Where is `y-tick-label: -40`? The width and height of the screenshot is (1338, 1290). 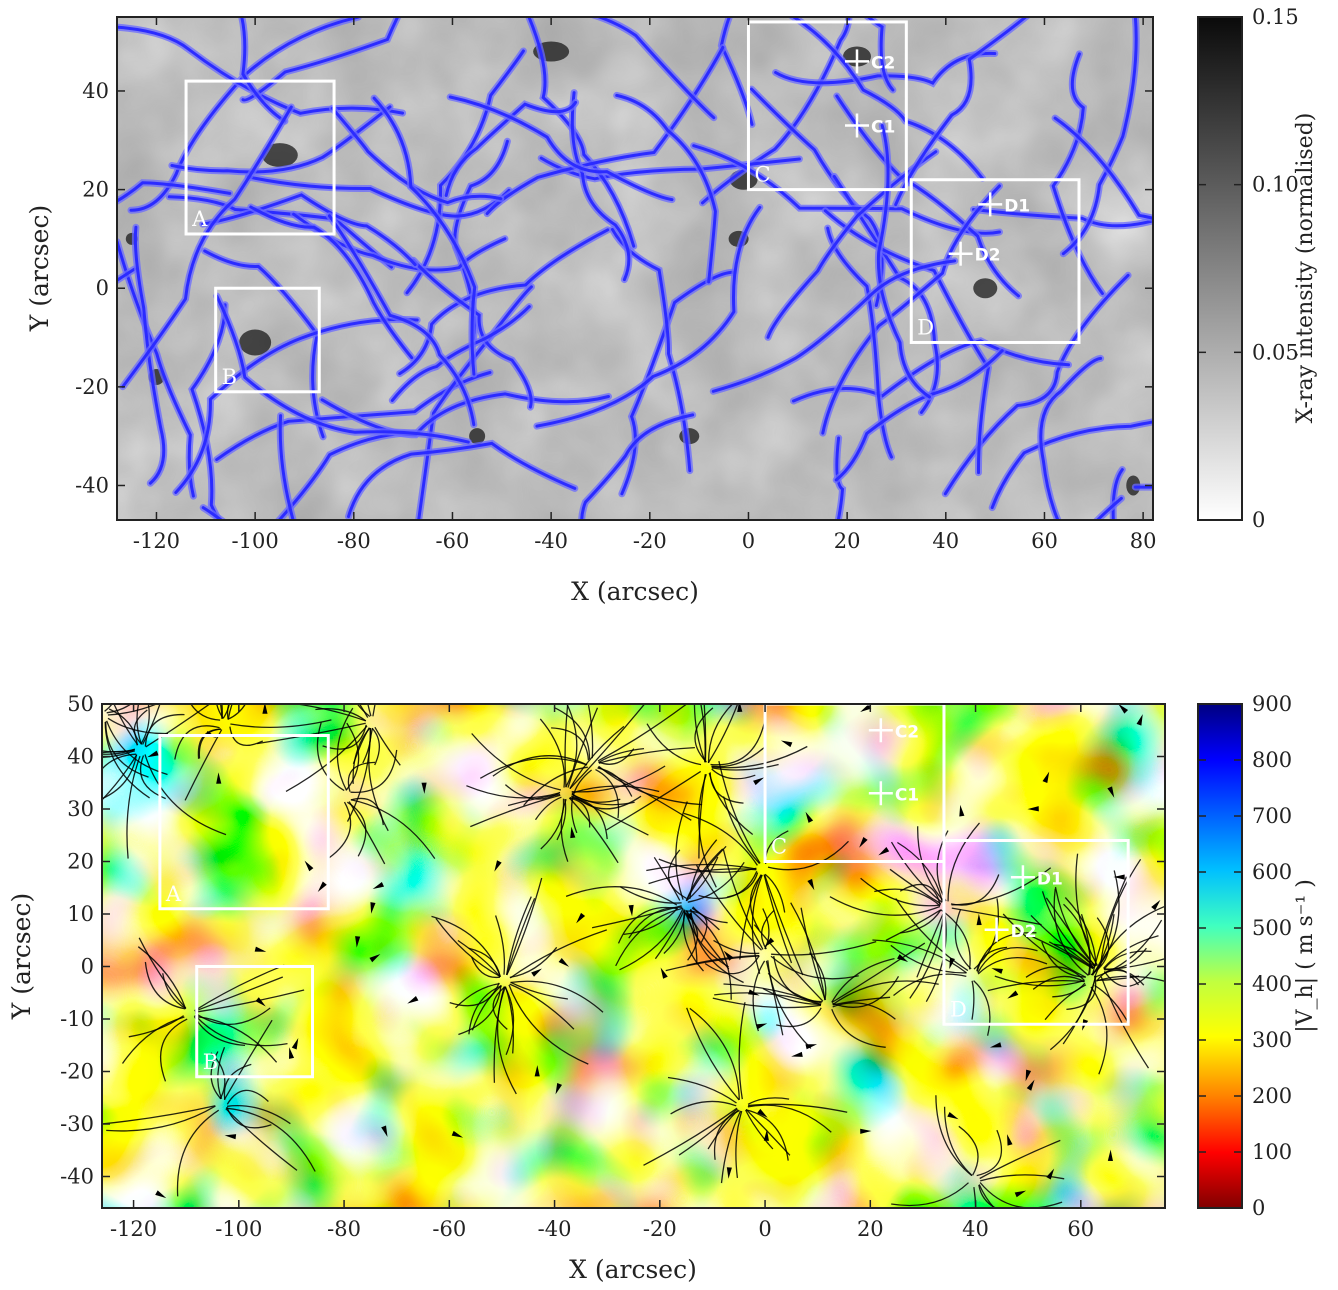 y-tick-label: -40 is located at coordinates (92, 485).